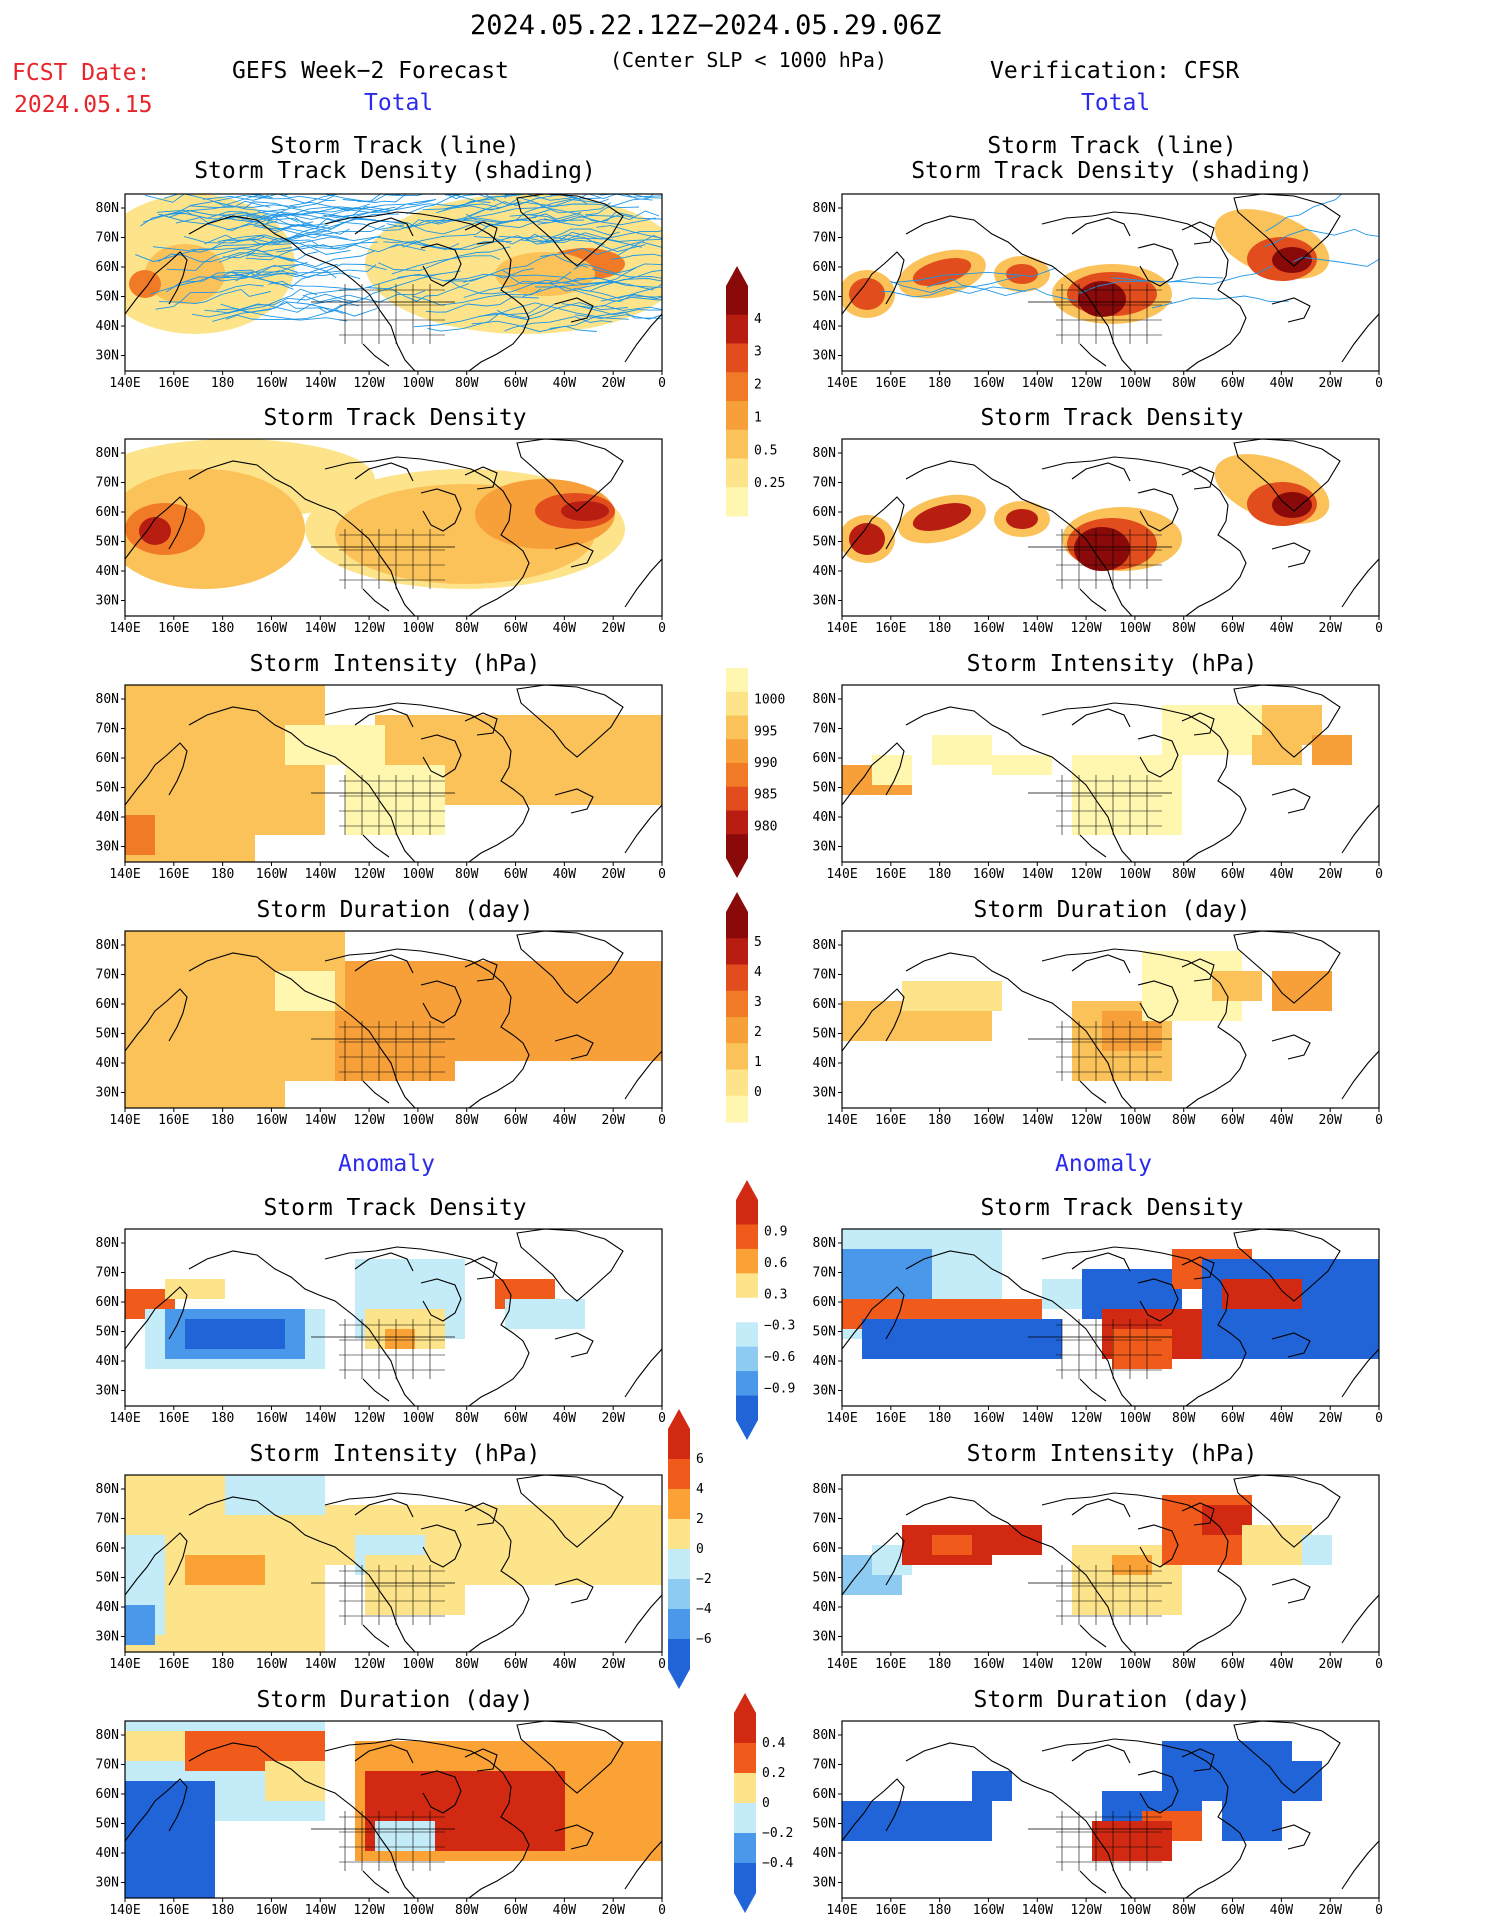 The height and width of the screenshot is (1925, 1487). Describe the element at coordinates (777, 1833) in the screenshot. I see `colorbar-tick-label: −0.2` at that location.